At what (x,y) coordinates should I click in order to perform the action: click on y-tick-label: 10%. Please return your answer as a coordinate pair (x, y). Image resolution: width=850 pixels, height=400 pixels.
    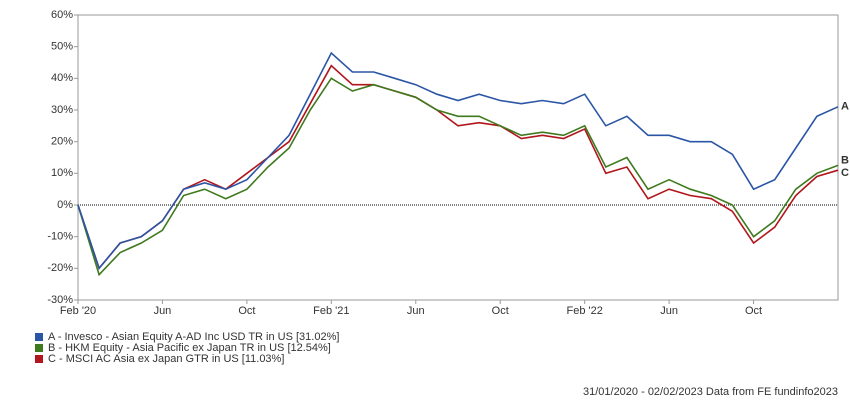
    Looking at the image, I should click on (62, 173).